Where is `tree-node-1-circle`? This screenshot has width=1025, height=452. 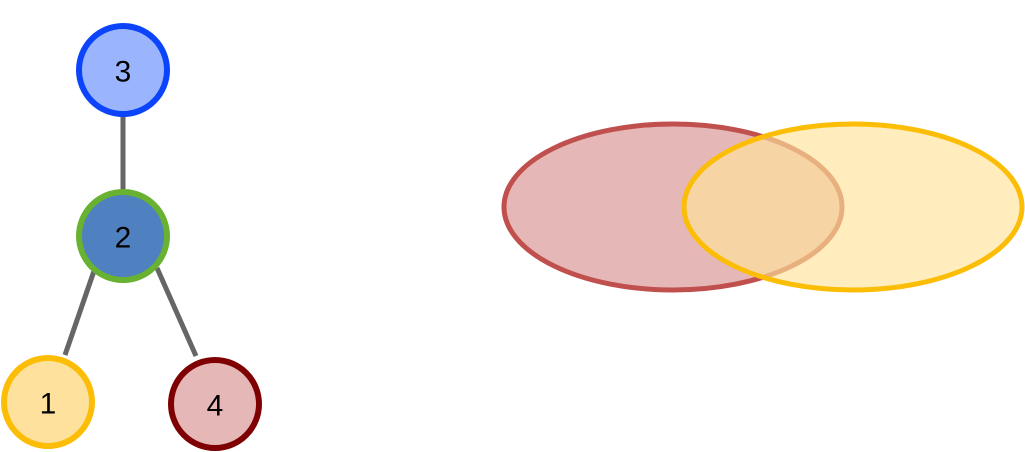
tree-node-1-circle is located at coordinates (48, 402).